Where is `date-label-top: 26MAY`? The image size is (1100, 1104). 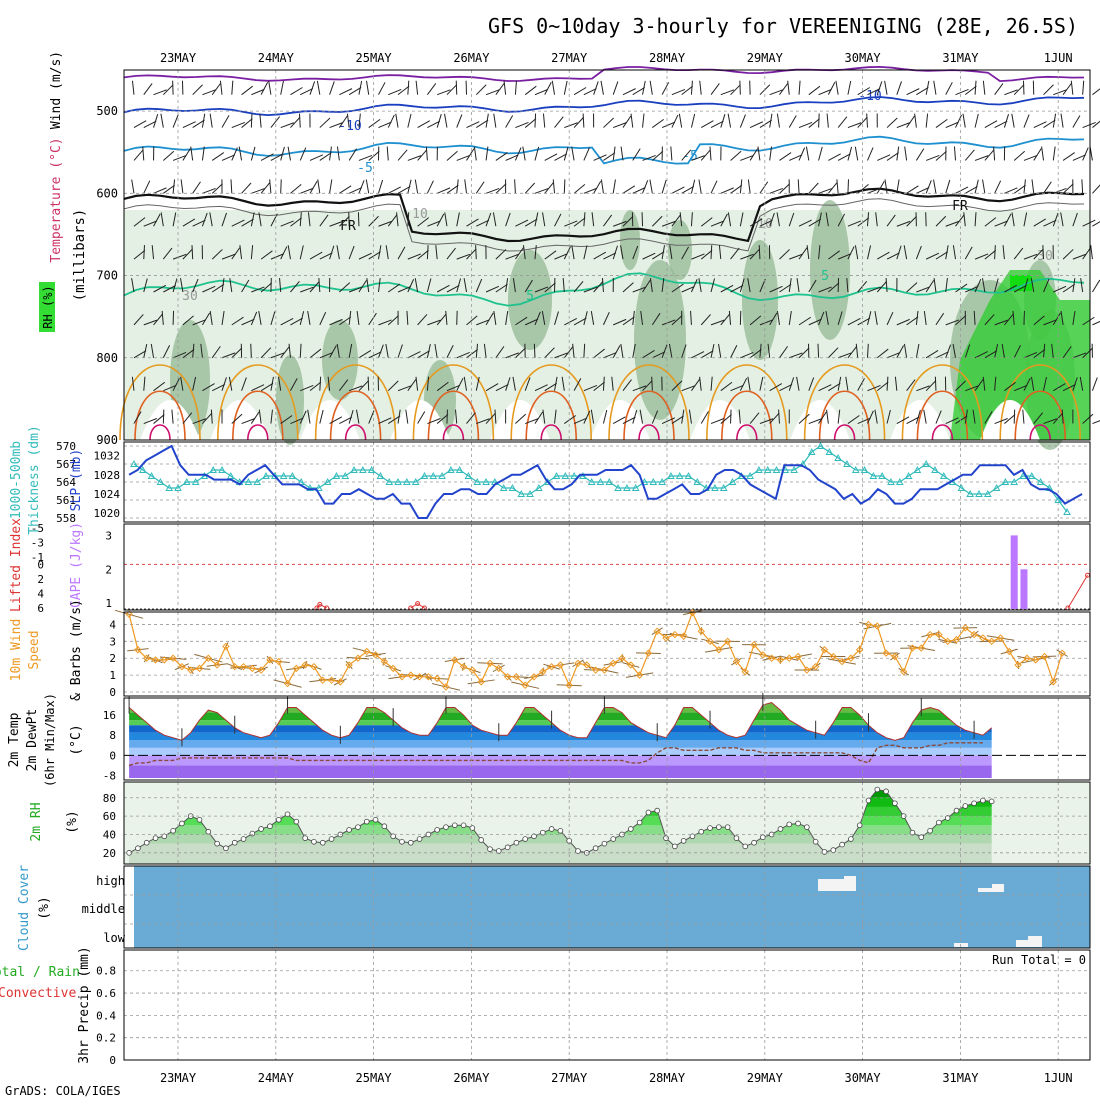 date-label-top: 26MAY is located at coordinates (471, 58).